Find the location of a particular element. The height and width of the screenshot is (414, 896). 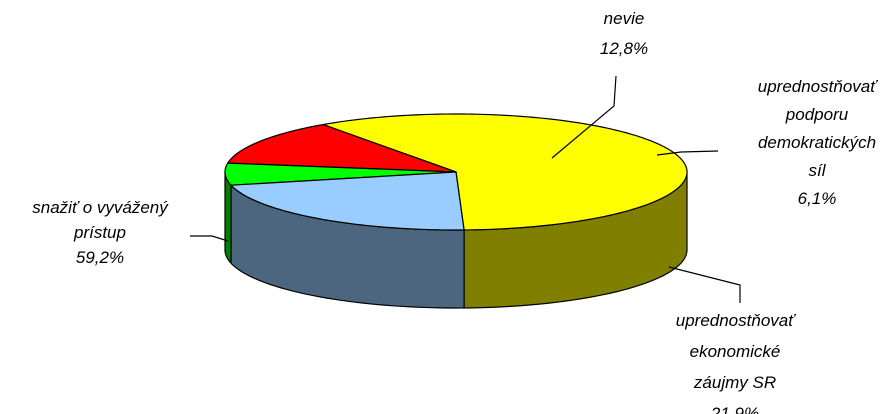

slice-value-label: 6,1% is located at coordinates (817, 198).